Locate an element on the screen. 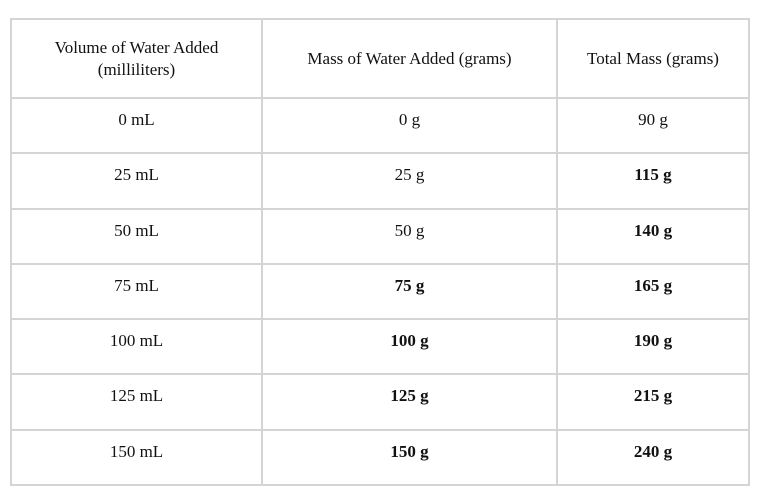 The height and width of the screenshot is (494, 758). table-row: 0 mL 0 g 90 g is located at coordinates (380, 125).